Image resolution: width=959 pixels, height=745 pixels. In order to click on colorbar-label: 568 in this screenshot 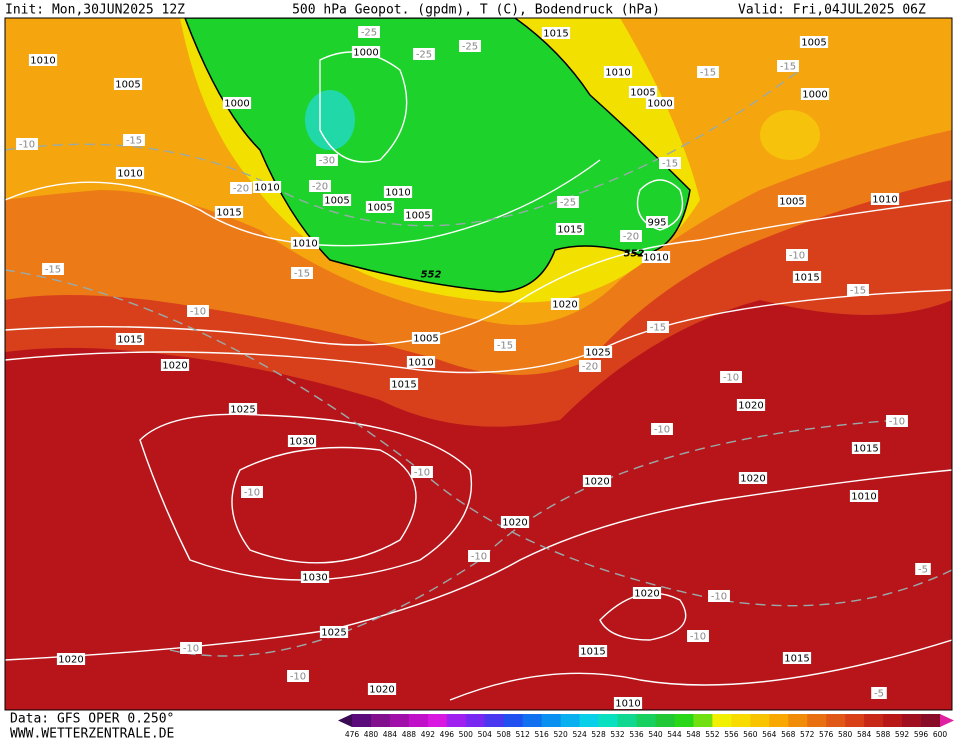, I will do `click(788, 734)`.